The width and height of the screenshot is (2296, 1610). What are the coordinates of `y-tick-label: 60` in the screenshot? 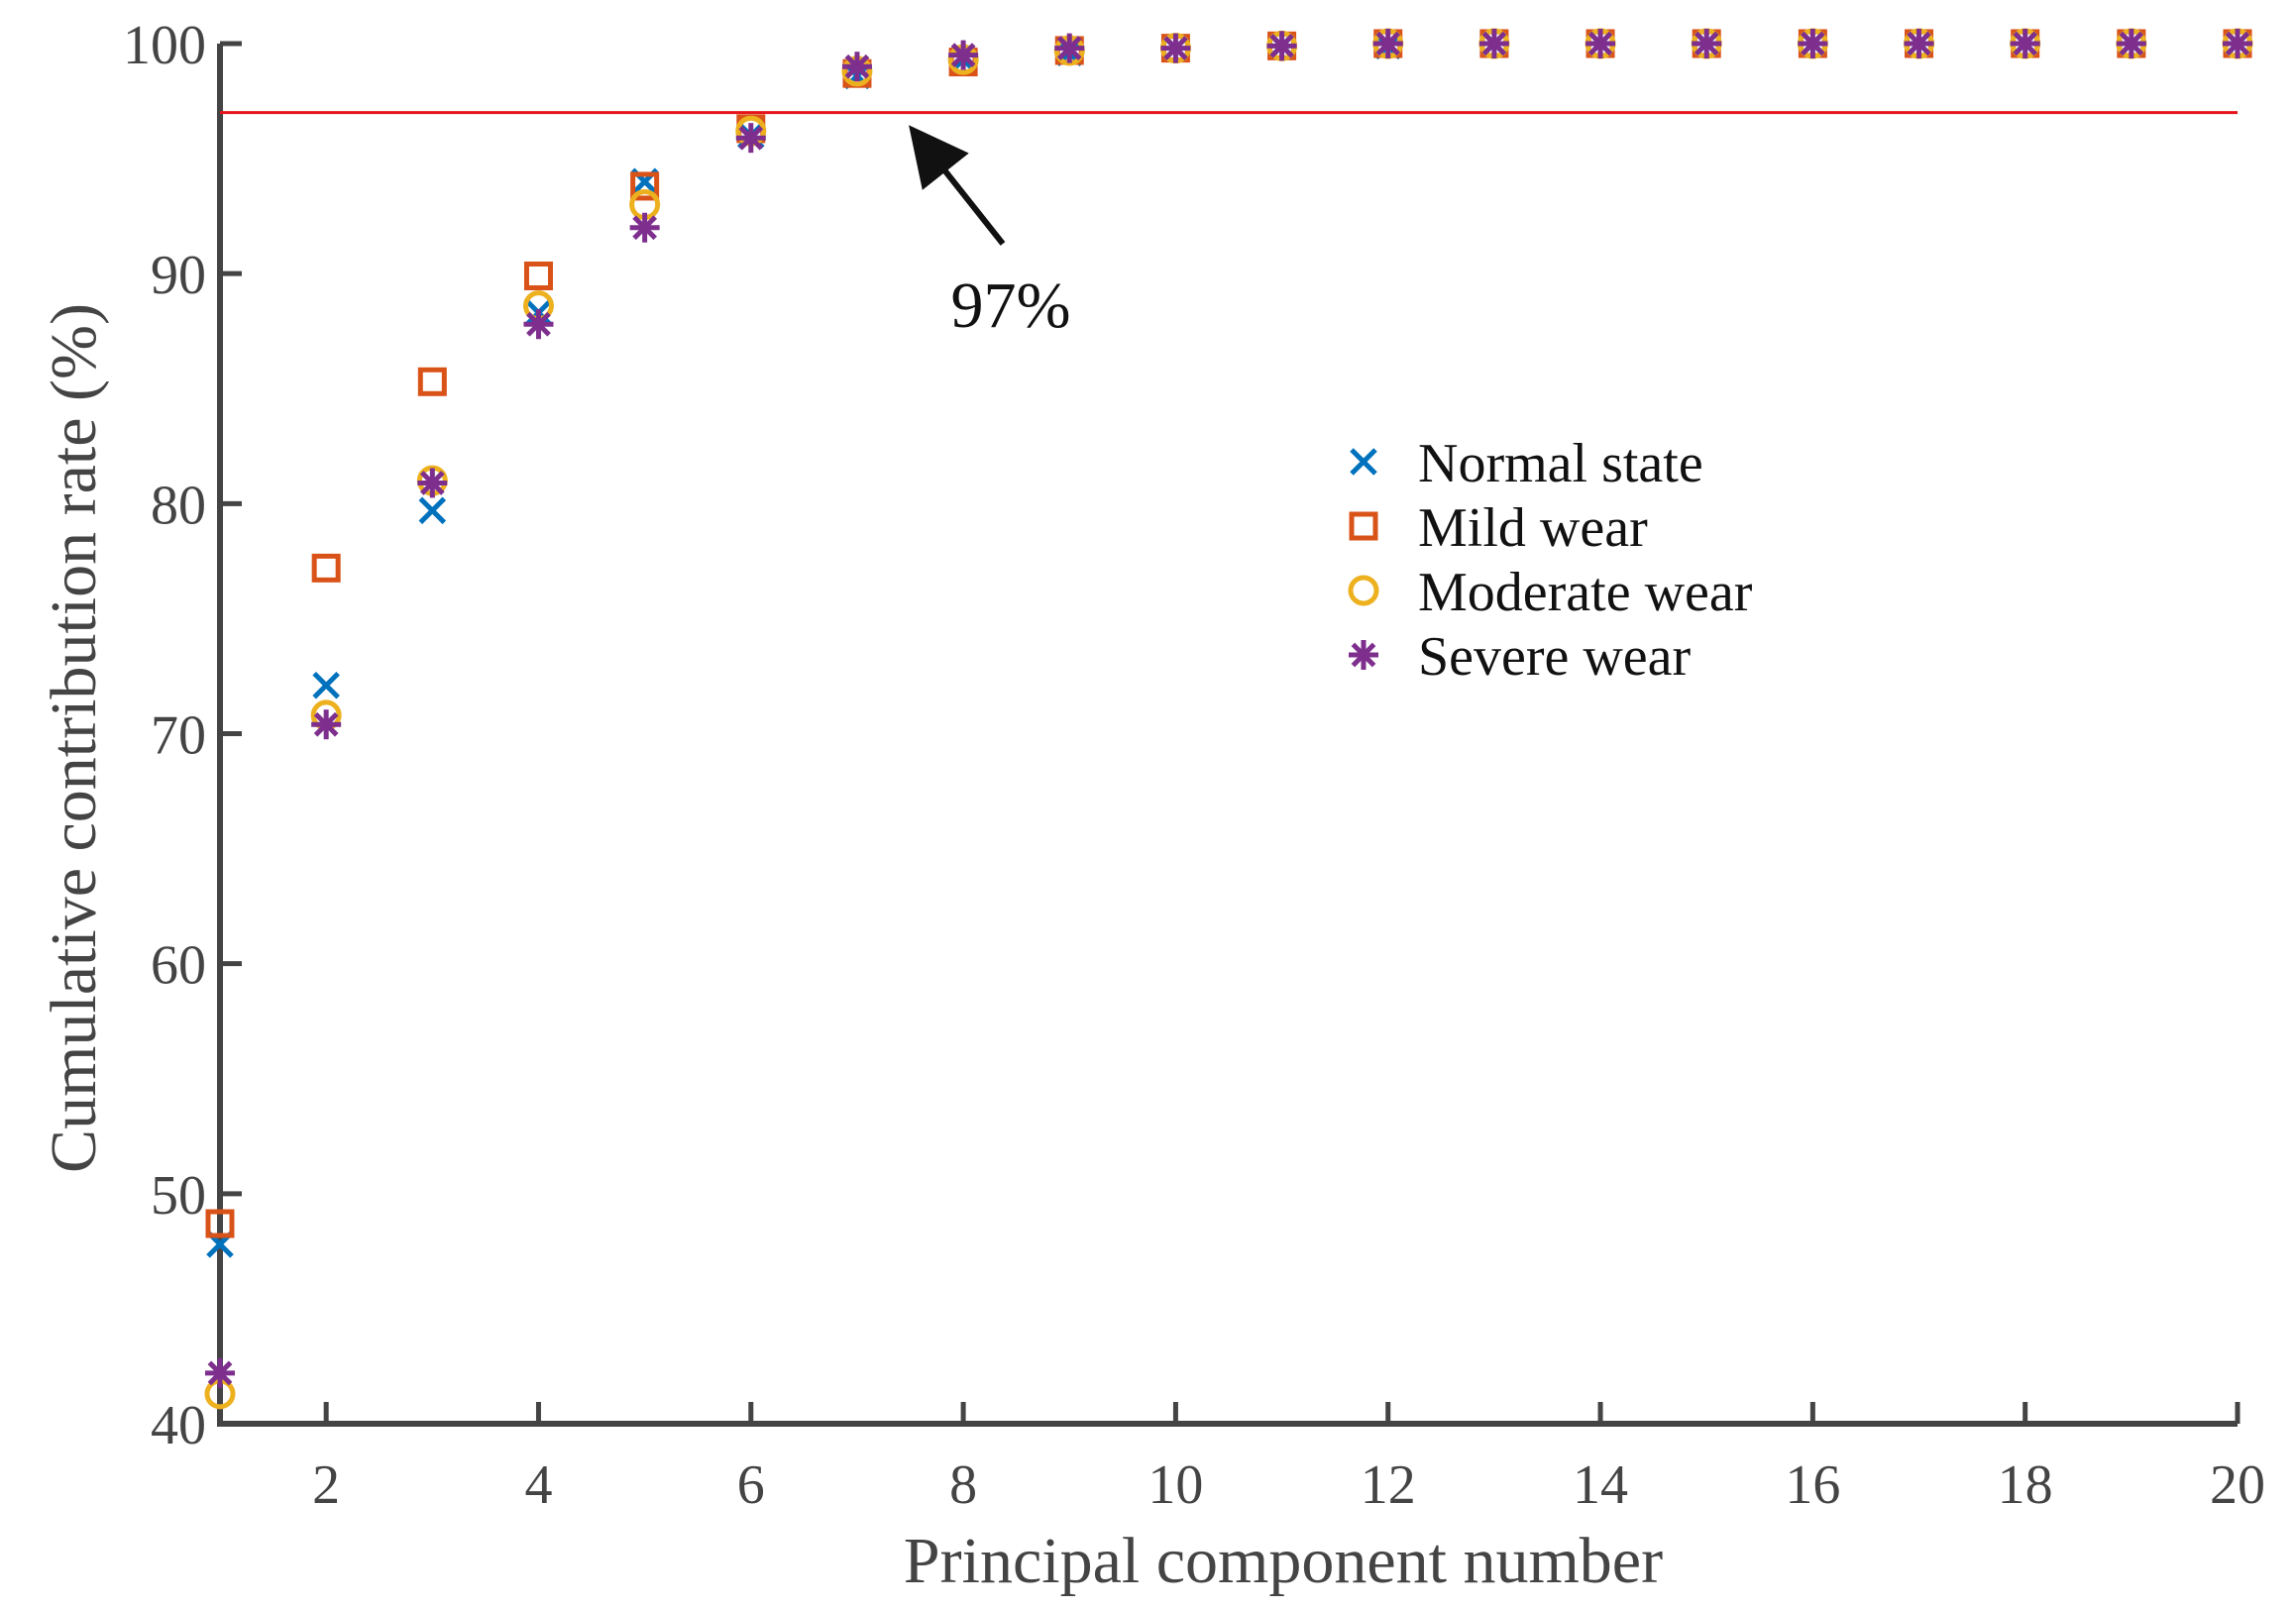 It's located at (178, 966).